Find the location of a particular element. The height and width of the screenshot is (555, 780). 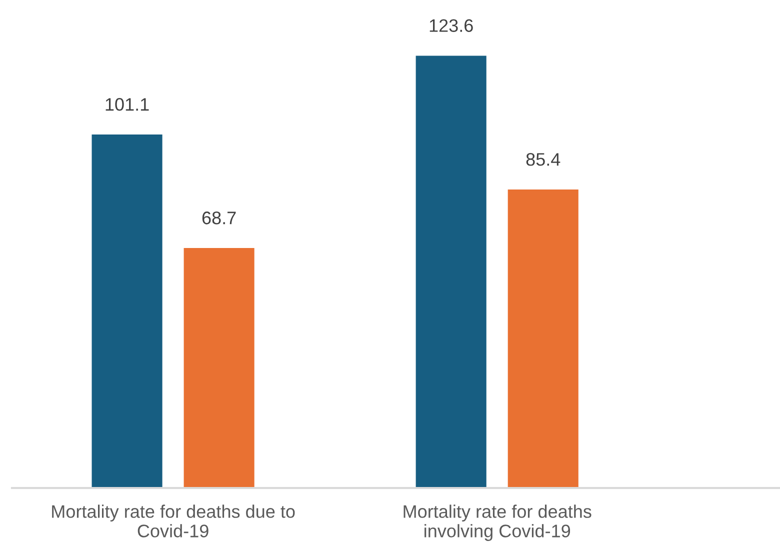

x-tick-label: Mortality rate for deaths involving Covid-19 is located at coordinates (498, 522).